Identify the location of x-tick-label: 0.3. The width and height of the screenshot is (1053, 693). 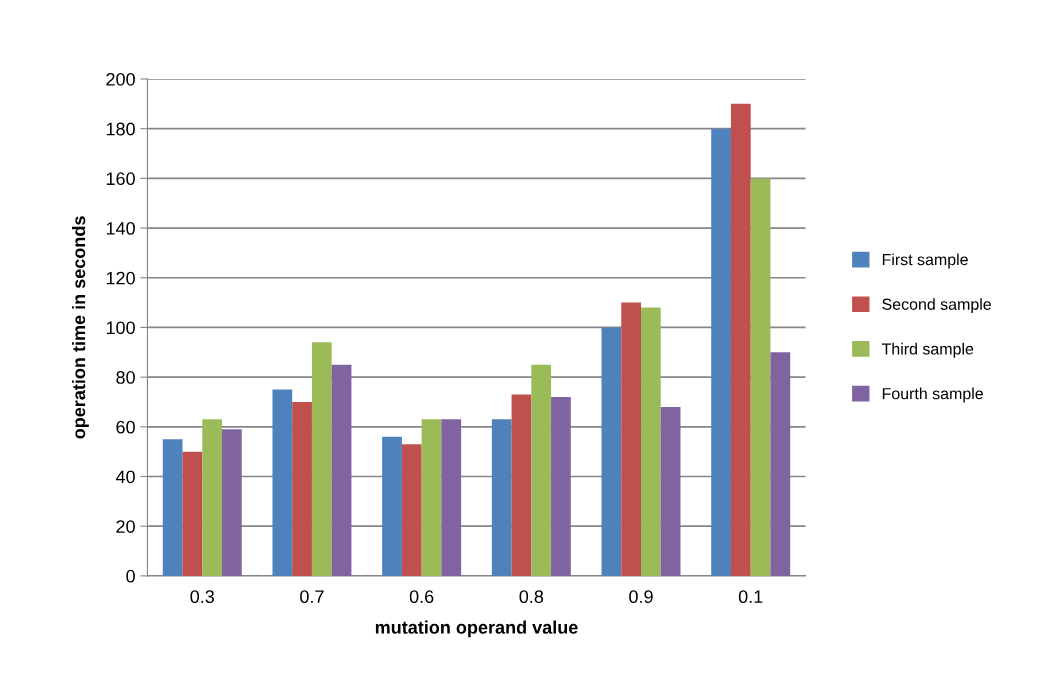
(202, 597).